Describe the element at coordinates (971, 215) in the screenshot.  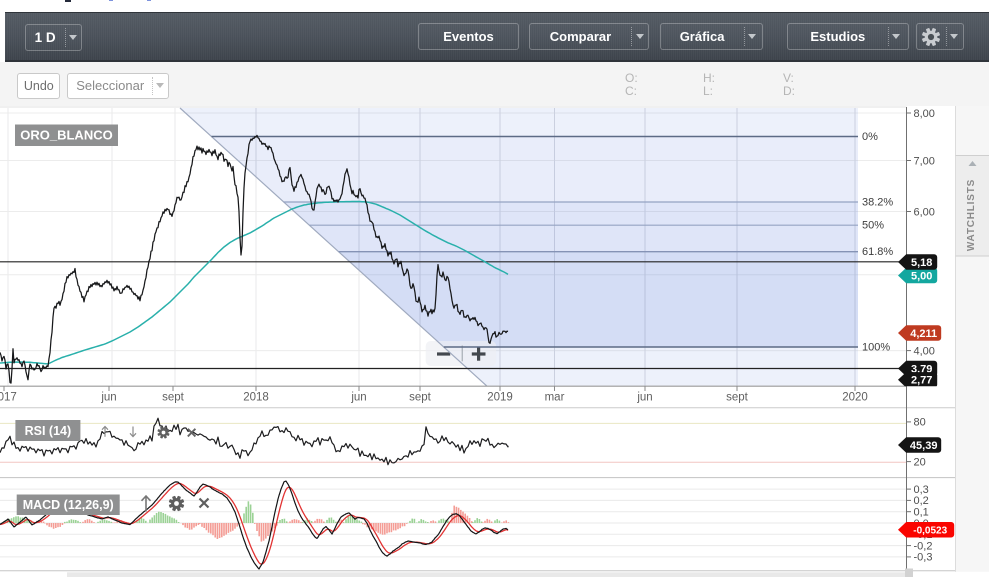
I see `svg-text: WATCHLISTS` at that location.